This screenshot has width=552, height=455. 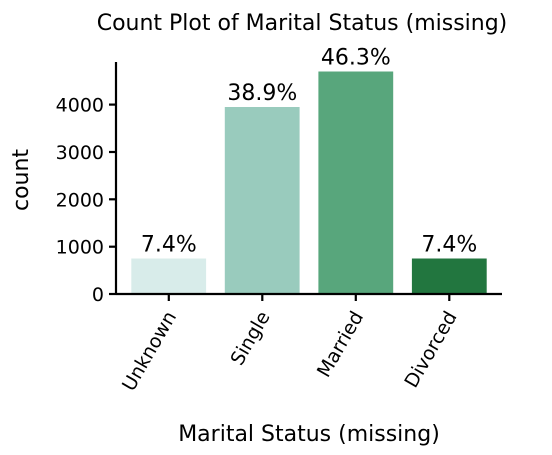 What do you see at coordinates (169, 245) in the screenshot?
I see `data-label-unknown: 7.4%` at bounding box center [169, 245].